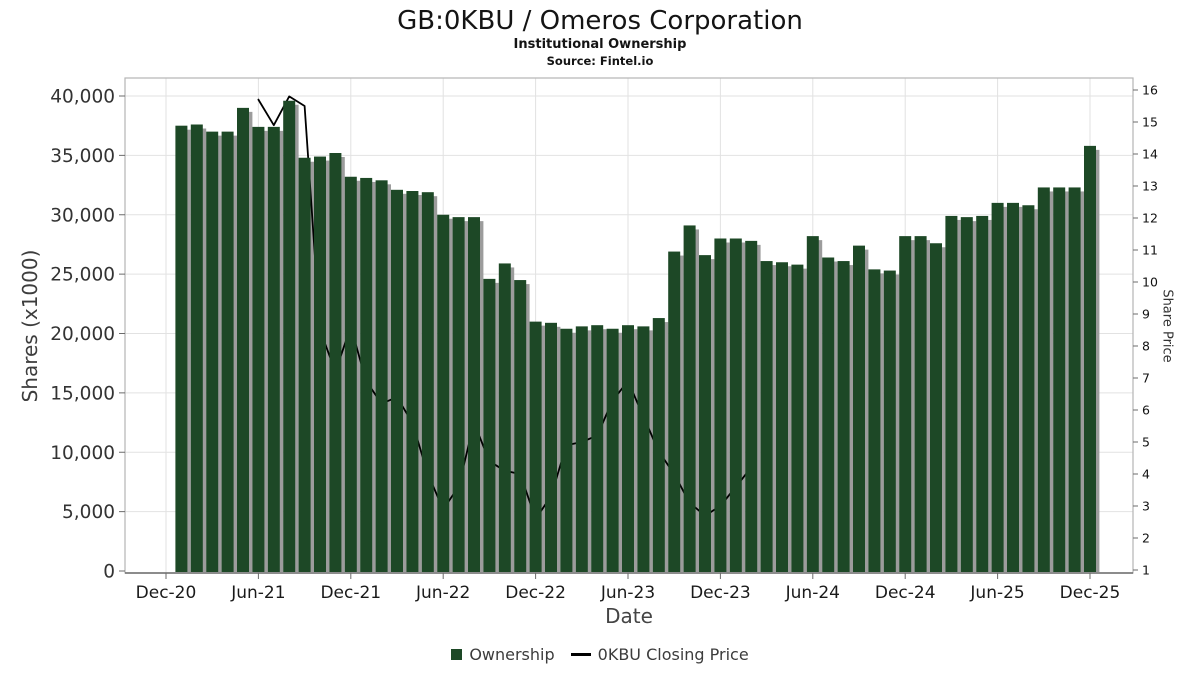  I want to click on y-tick-label-right: 9, so click(1146, 314).